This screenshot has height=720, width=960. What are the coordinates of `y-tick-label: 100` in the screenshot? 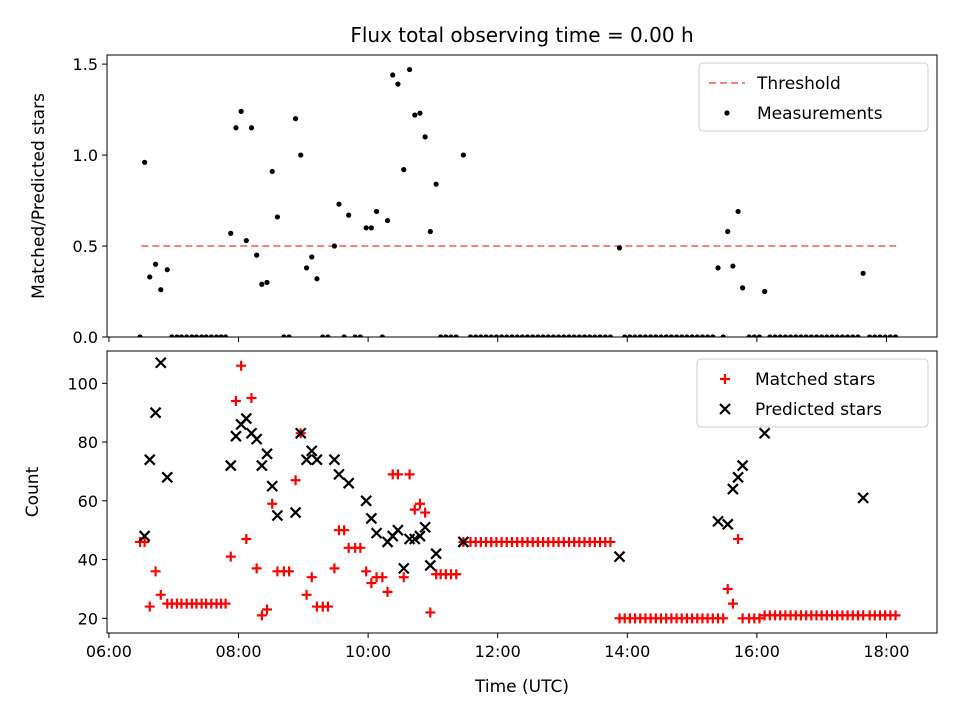 It's located at (82, 383).